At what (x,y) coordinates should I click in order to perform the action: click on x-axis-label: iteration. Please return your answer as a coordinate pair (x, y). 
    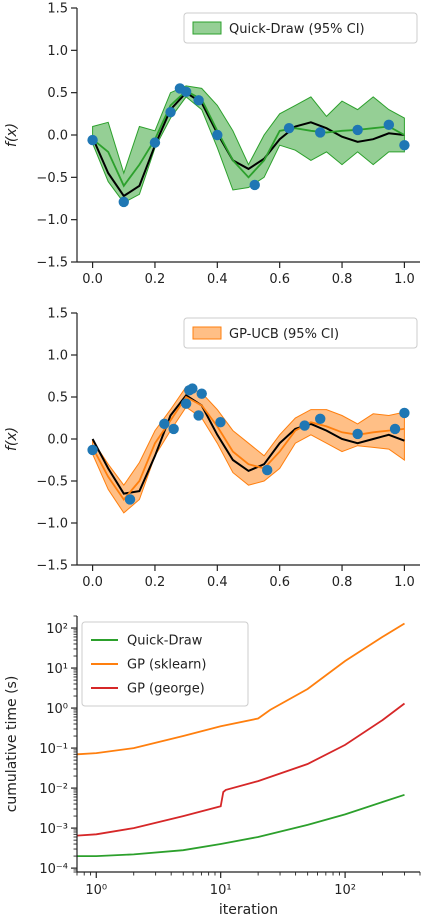
    Looking at the image, I should click on (248, 910).